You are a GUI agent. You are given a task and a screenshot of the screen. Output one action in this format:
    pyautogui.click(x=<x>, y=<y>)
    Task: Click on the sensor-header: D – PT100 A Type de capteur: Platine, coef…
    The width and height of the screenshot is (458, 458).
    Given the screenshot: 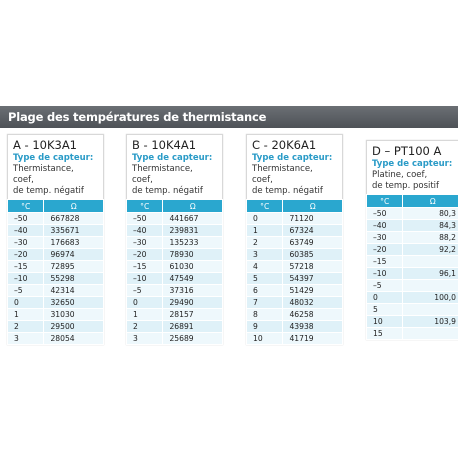 What is the action you would take?
    pyautogui.click(x=412, y=167)
    